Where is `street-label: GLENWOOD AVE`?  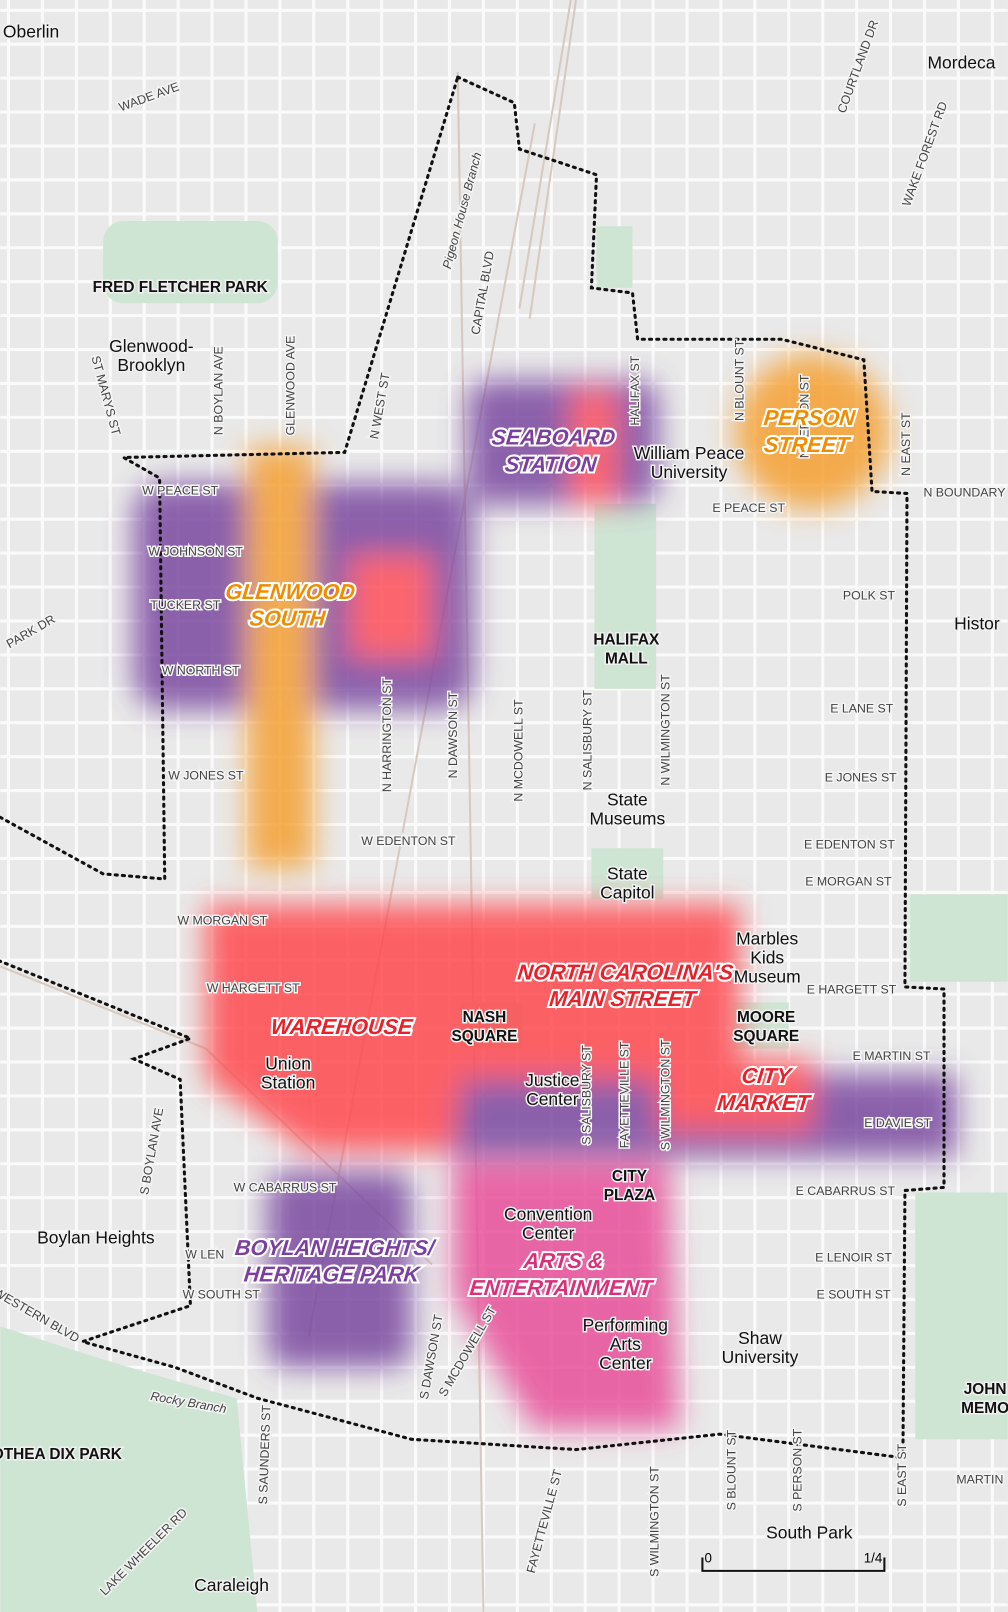 street-label: GLENWOOD AVE is located at coordinates (290, 386).